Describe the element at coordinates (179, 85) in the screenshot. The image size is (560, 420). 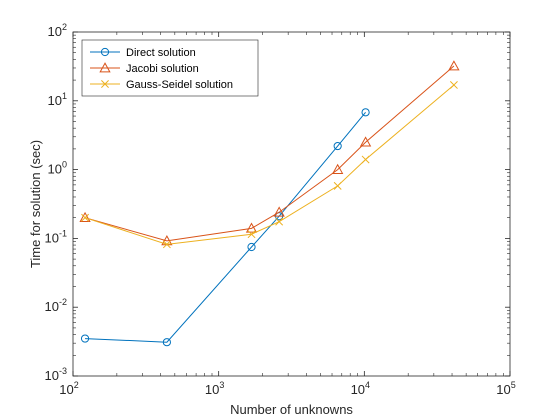
I see `legend-label: Gauss-Seidel solution` at that location.